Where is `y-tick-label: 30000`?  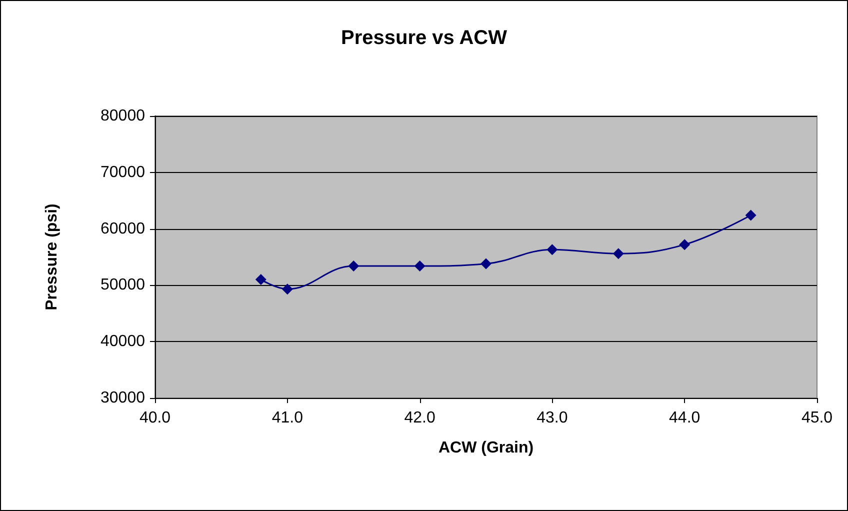
y-tick-label: 30000 is located at coordinates (123, 398).